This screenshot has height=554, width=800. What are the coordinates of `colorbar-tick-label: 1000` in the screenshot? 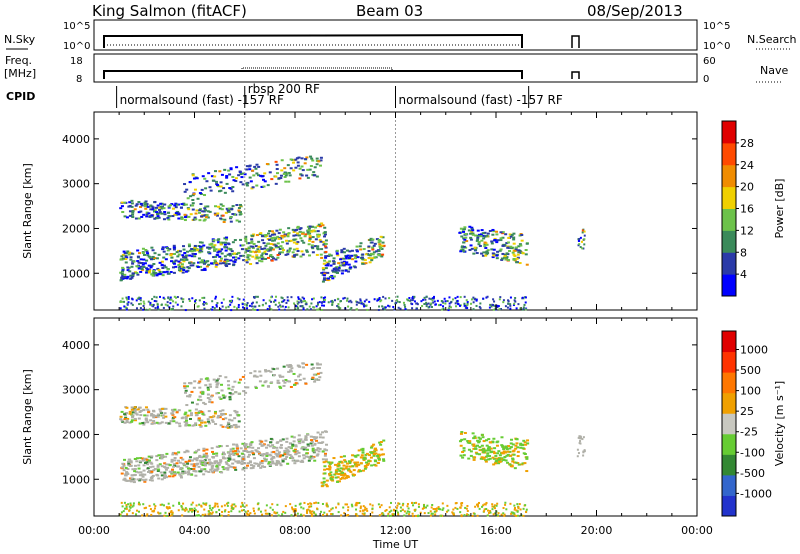 It's located at (754, 350).